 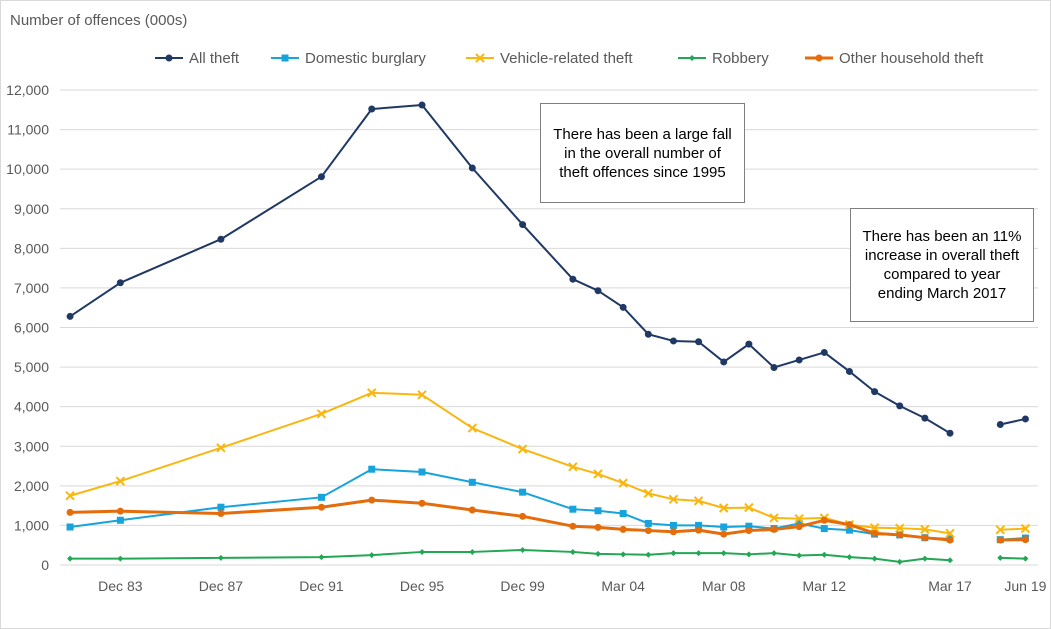 What do you see at coordinates (31, 248) in the screenshot?
I see `y-tick-label: 8,000` at bounding box center [31, 248].